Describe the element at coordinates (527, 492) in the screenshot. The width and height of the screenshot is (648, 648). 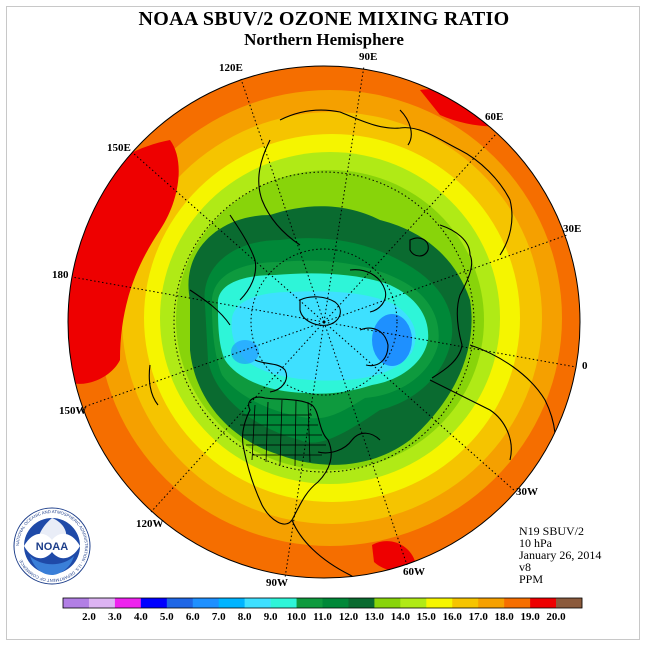
I see `lon-label-30w: 30W` at that location.